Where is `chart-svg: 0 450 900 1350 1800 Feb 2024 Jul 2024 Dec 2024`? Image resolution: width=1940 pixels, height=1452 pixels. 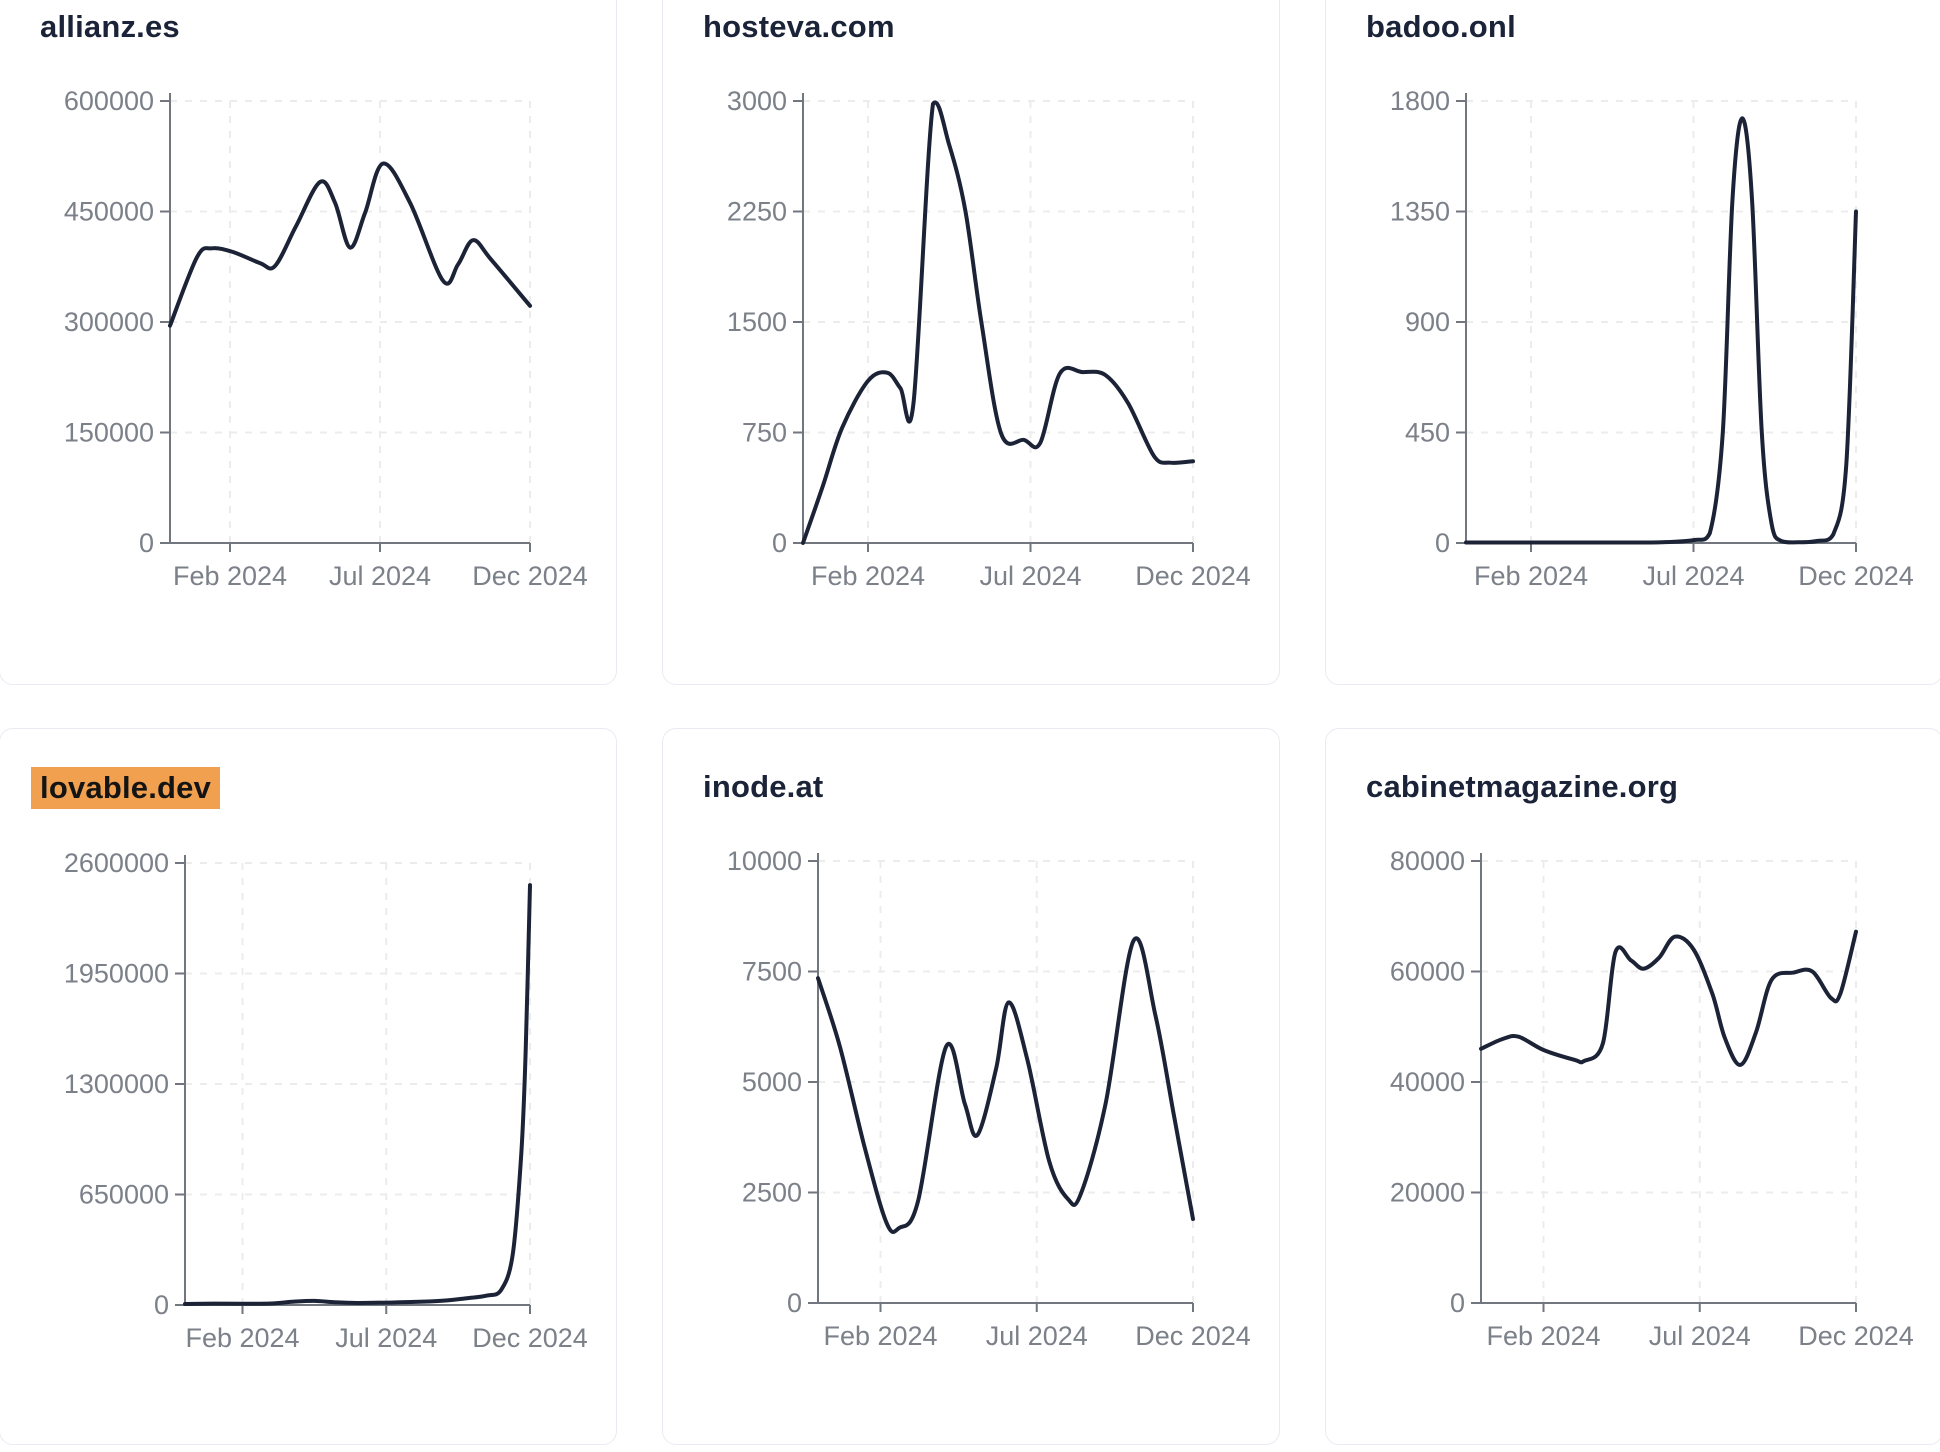 chart-svg: 0 450 900 1350 1800 Feb 2024 Jul 2024 Dec 2024 is located at coordinates (1652, 338).